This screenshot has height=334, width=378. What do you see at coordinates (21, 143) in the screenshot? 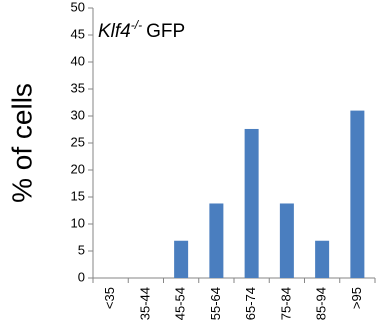
I see `y-axis-label: % of cells` at bounding box center [21, 143].